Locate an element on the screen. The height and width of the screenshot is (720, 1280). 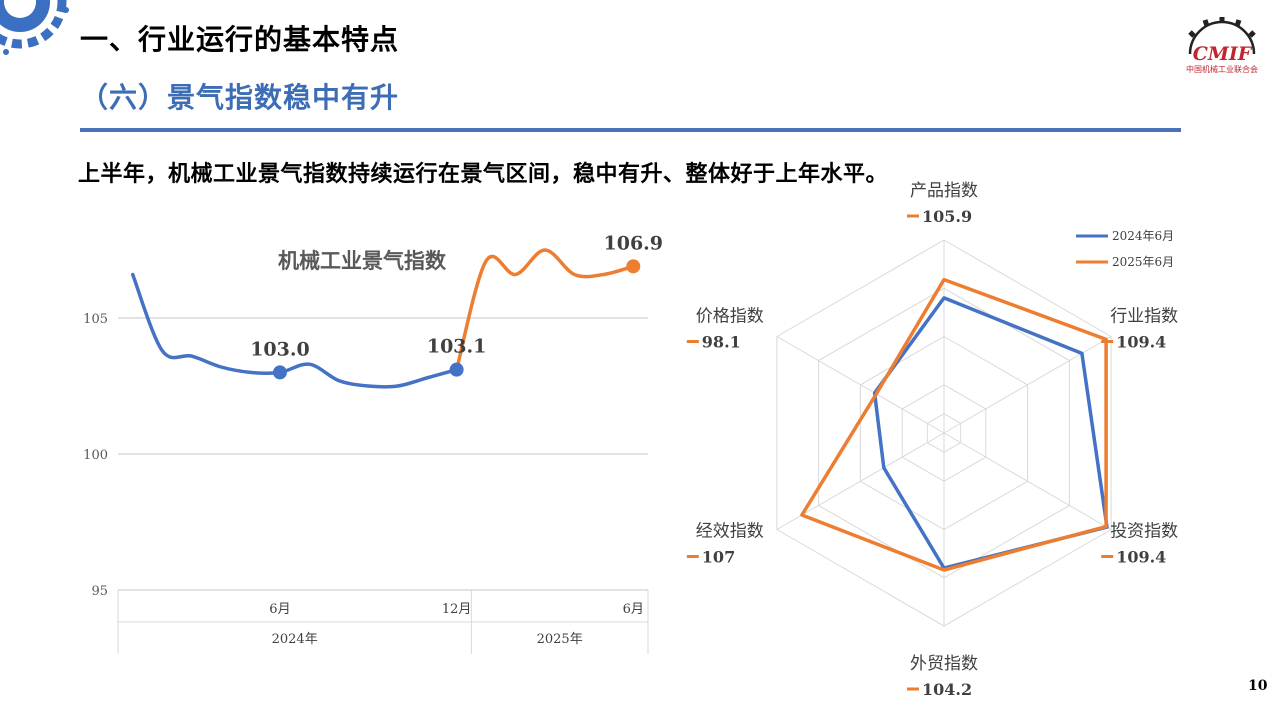
radar-axis-value: 105.9 is located at coordinates (939, 216).